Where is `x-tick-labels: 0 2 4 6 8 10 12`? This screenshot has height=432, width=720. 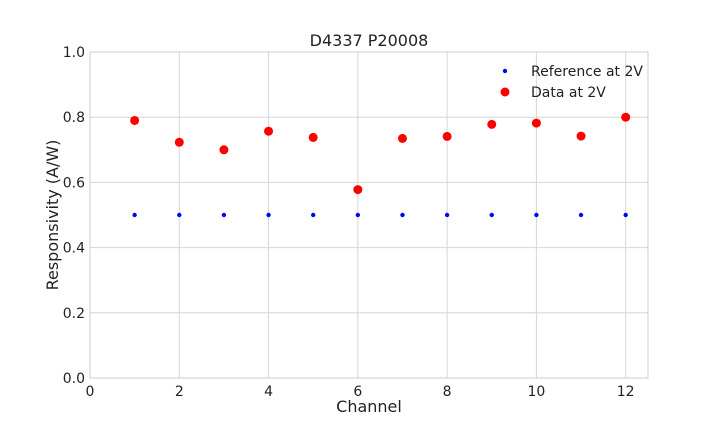 x-tick-labels: 0 2 4 6 8 10 12 is located at coordinates (360, 392).